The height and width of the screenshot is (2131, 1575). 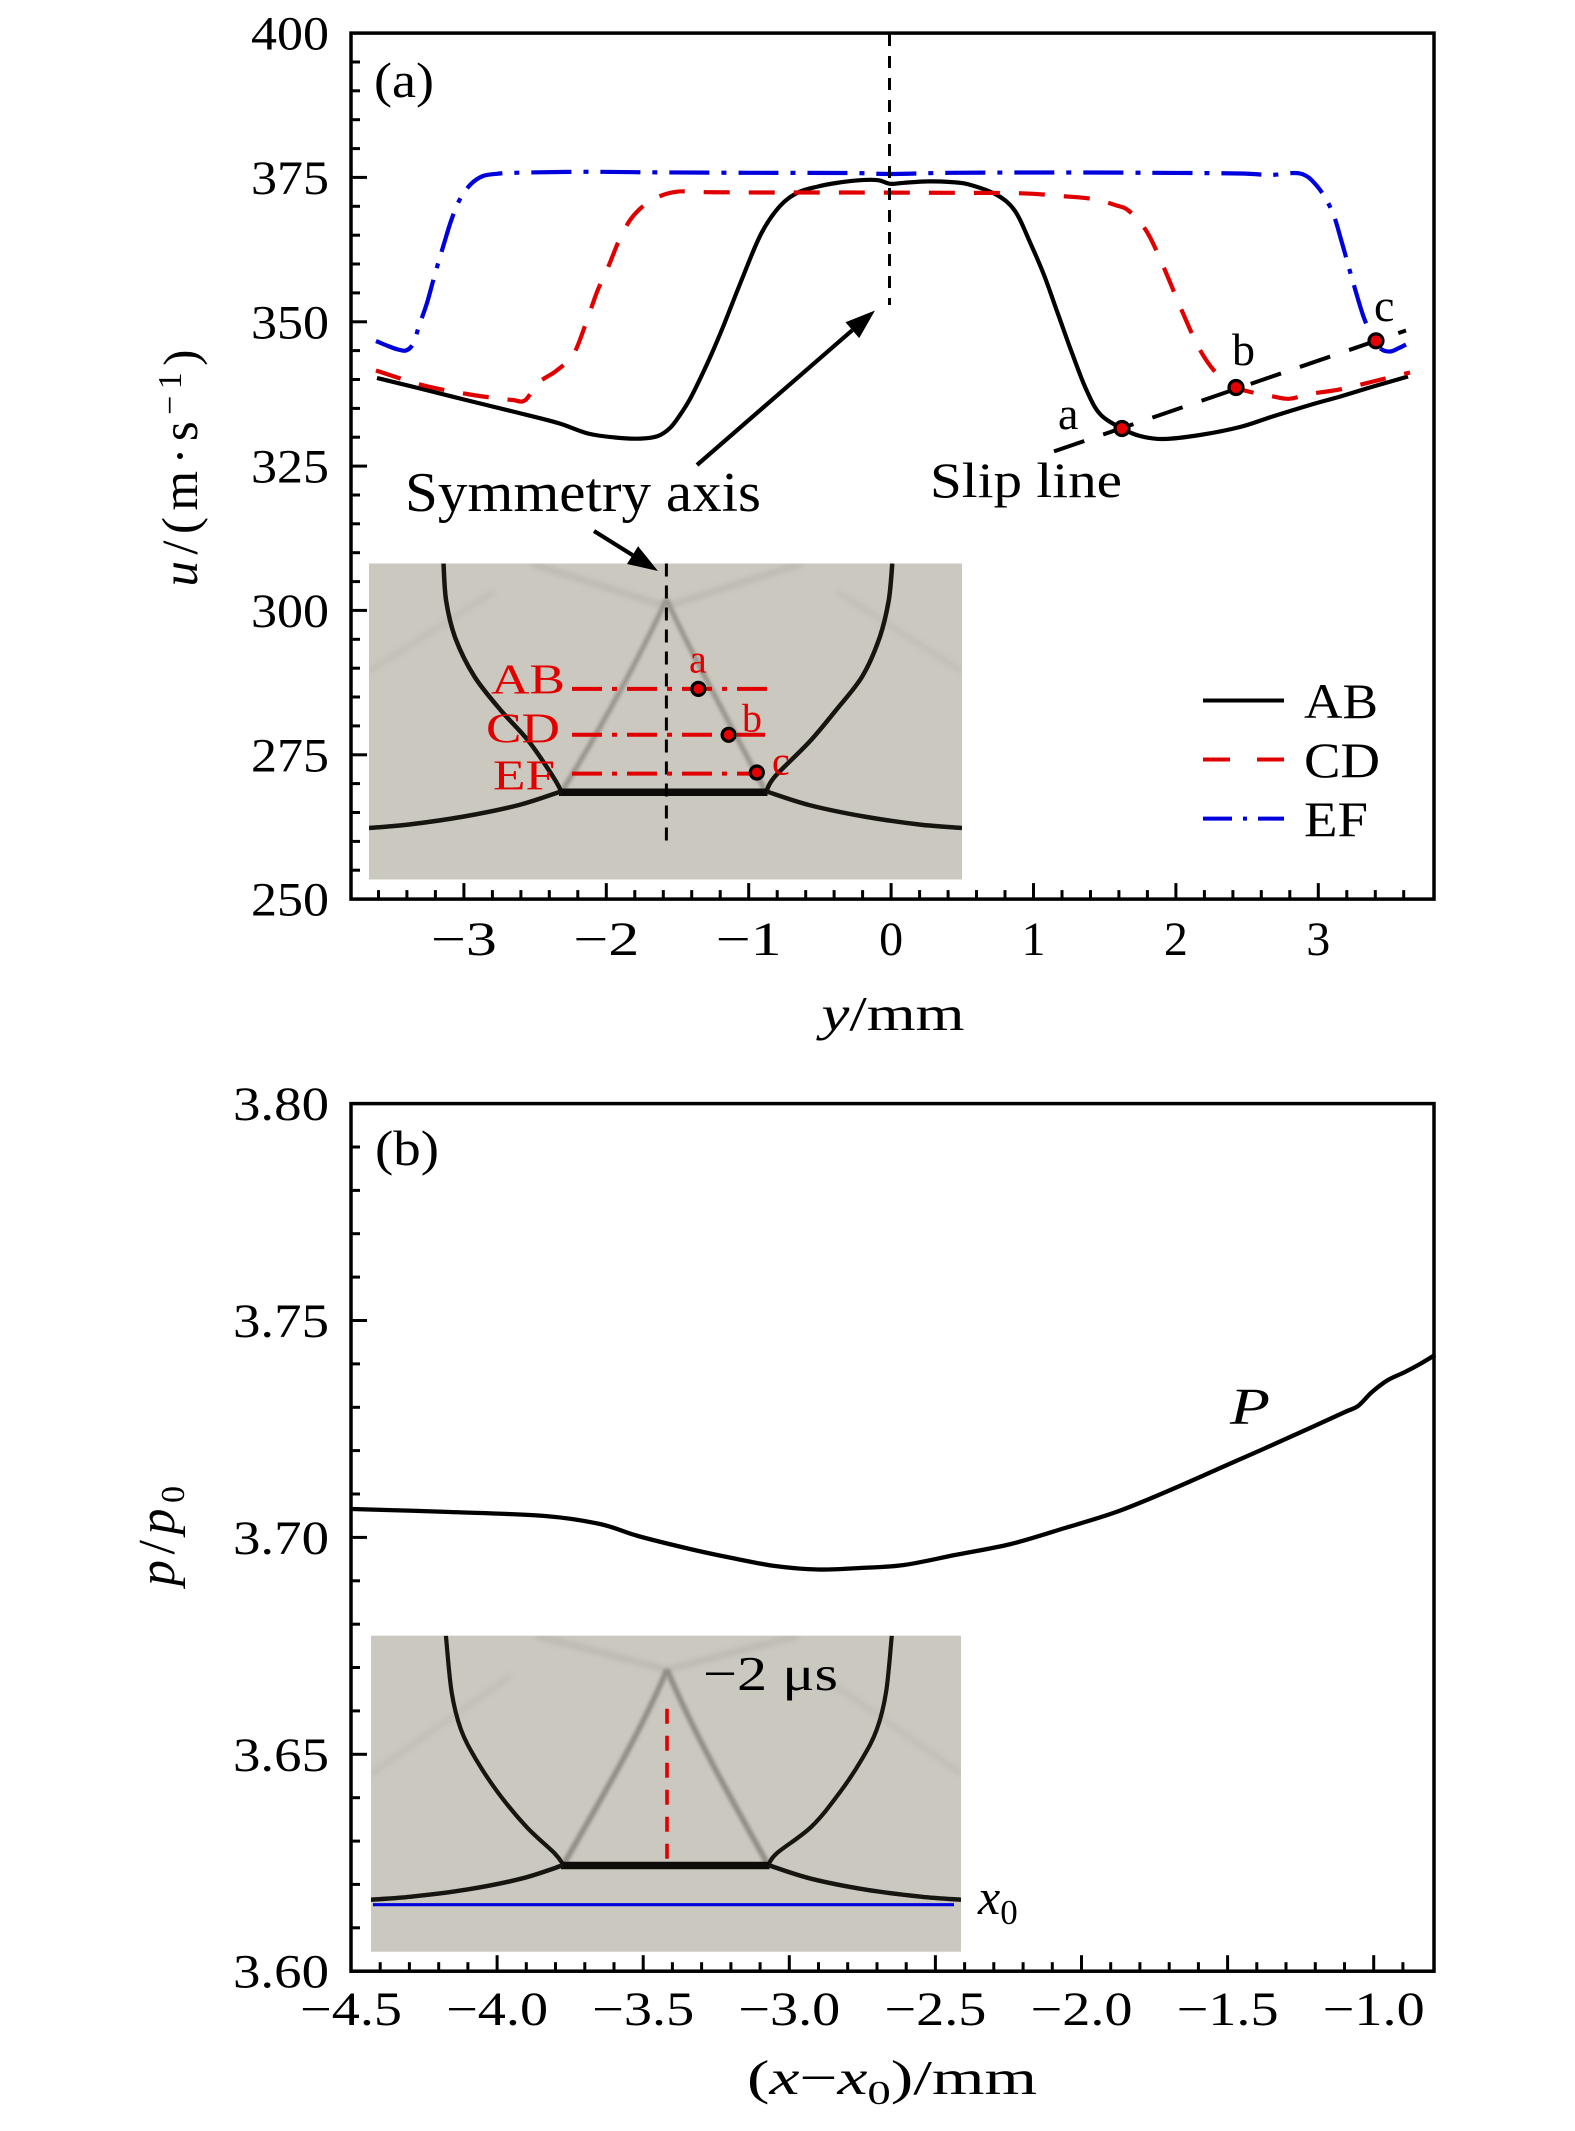 I want to click on svg-text: −2 μs, so click(x=770, y=1673).